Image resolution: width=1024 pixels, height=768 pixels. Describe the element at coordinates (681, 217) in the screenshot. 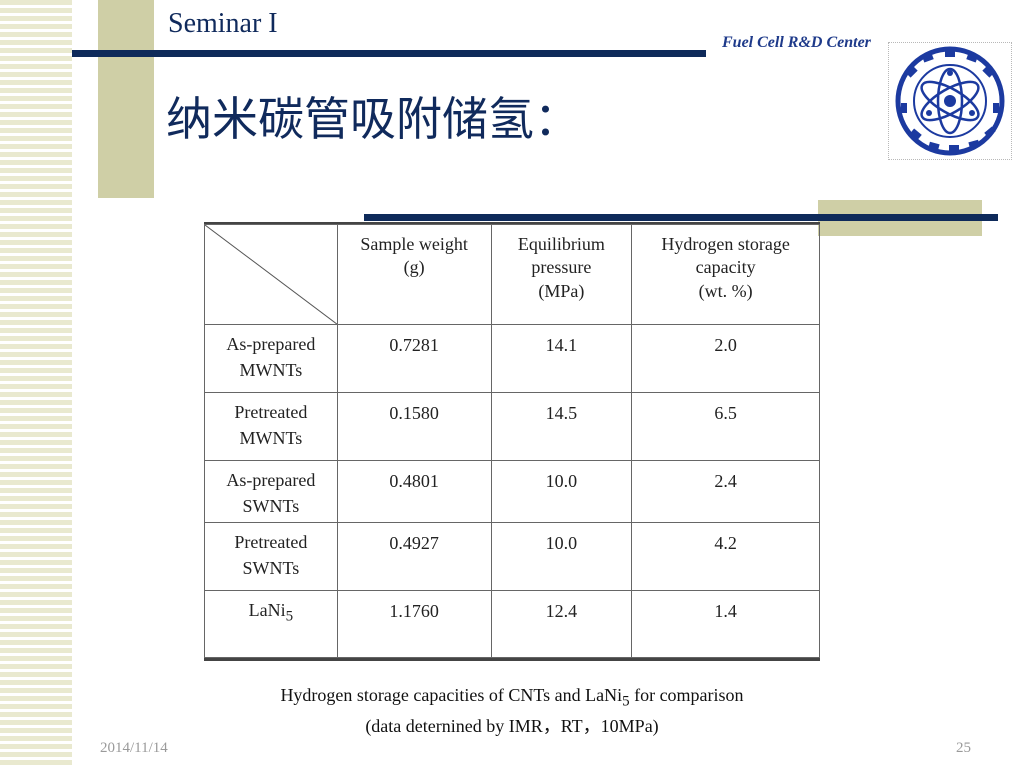

I see `middle-rule` at that location.